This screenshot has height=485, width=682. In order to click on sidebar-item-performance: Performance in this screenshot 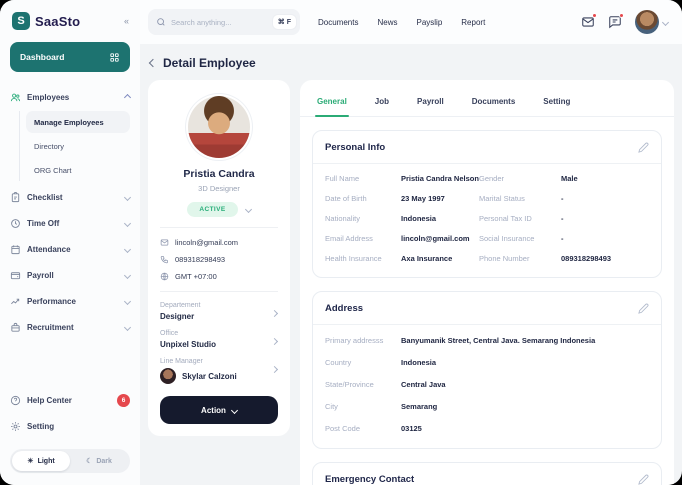, I will do `click(71, 301)`.